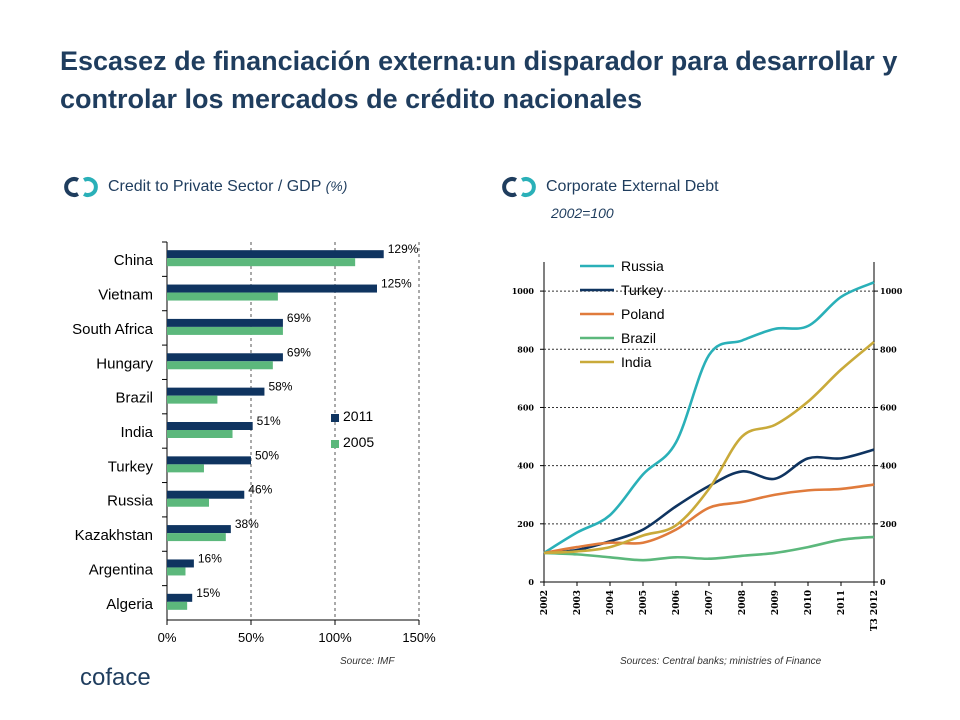 Image resolution: width=960 pixels, height=720 pixels. Describe the element at coordinates (136, 432) in the screenshot. I see `category-label: India` at that location.